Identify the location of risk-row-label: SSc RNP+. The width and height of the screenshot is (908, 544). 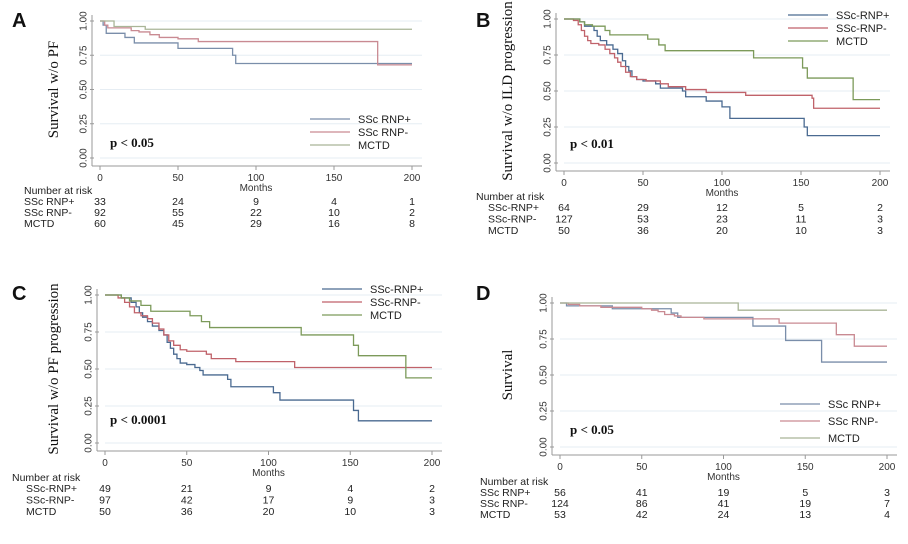
(49, 202).